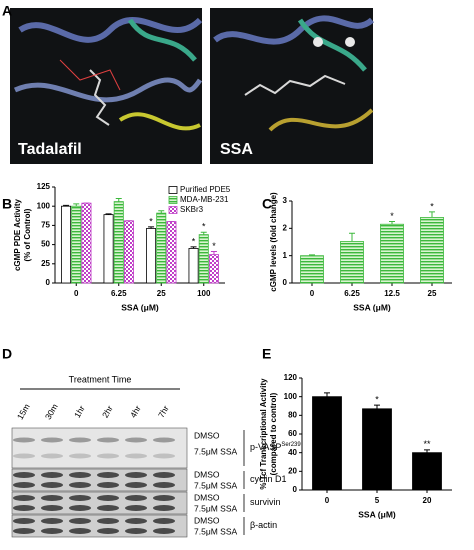 Image resolution: width=474 pixels, height=550 pixels. Describe the element at coordinates (267, 204) in the screenshot. I see `panel-label: C` at that location.